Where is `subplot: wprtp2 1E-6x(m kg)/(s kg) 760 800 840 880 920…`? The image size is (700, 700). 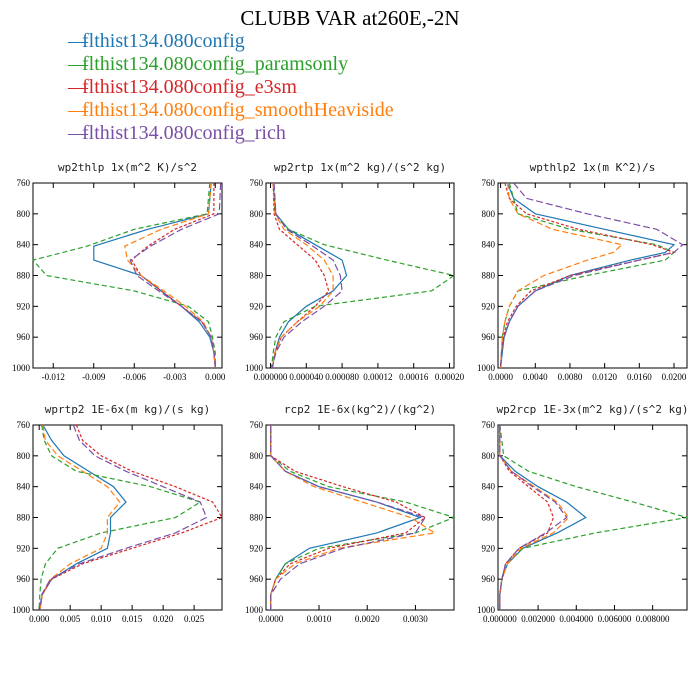
subplot: wprtp2 1E-6x(m kg)/(s kg) 760 800 840 880 920… is located at coordinates (117, 513).